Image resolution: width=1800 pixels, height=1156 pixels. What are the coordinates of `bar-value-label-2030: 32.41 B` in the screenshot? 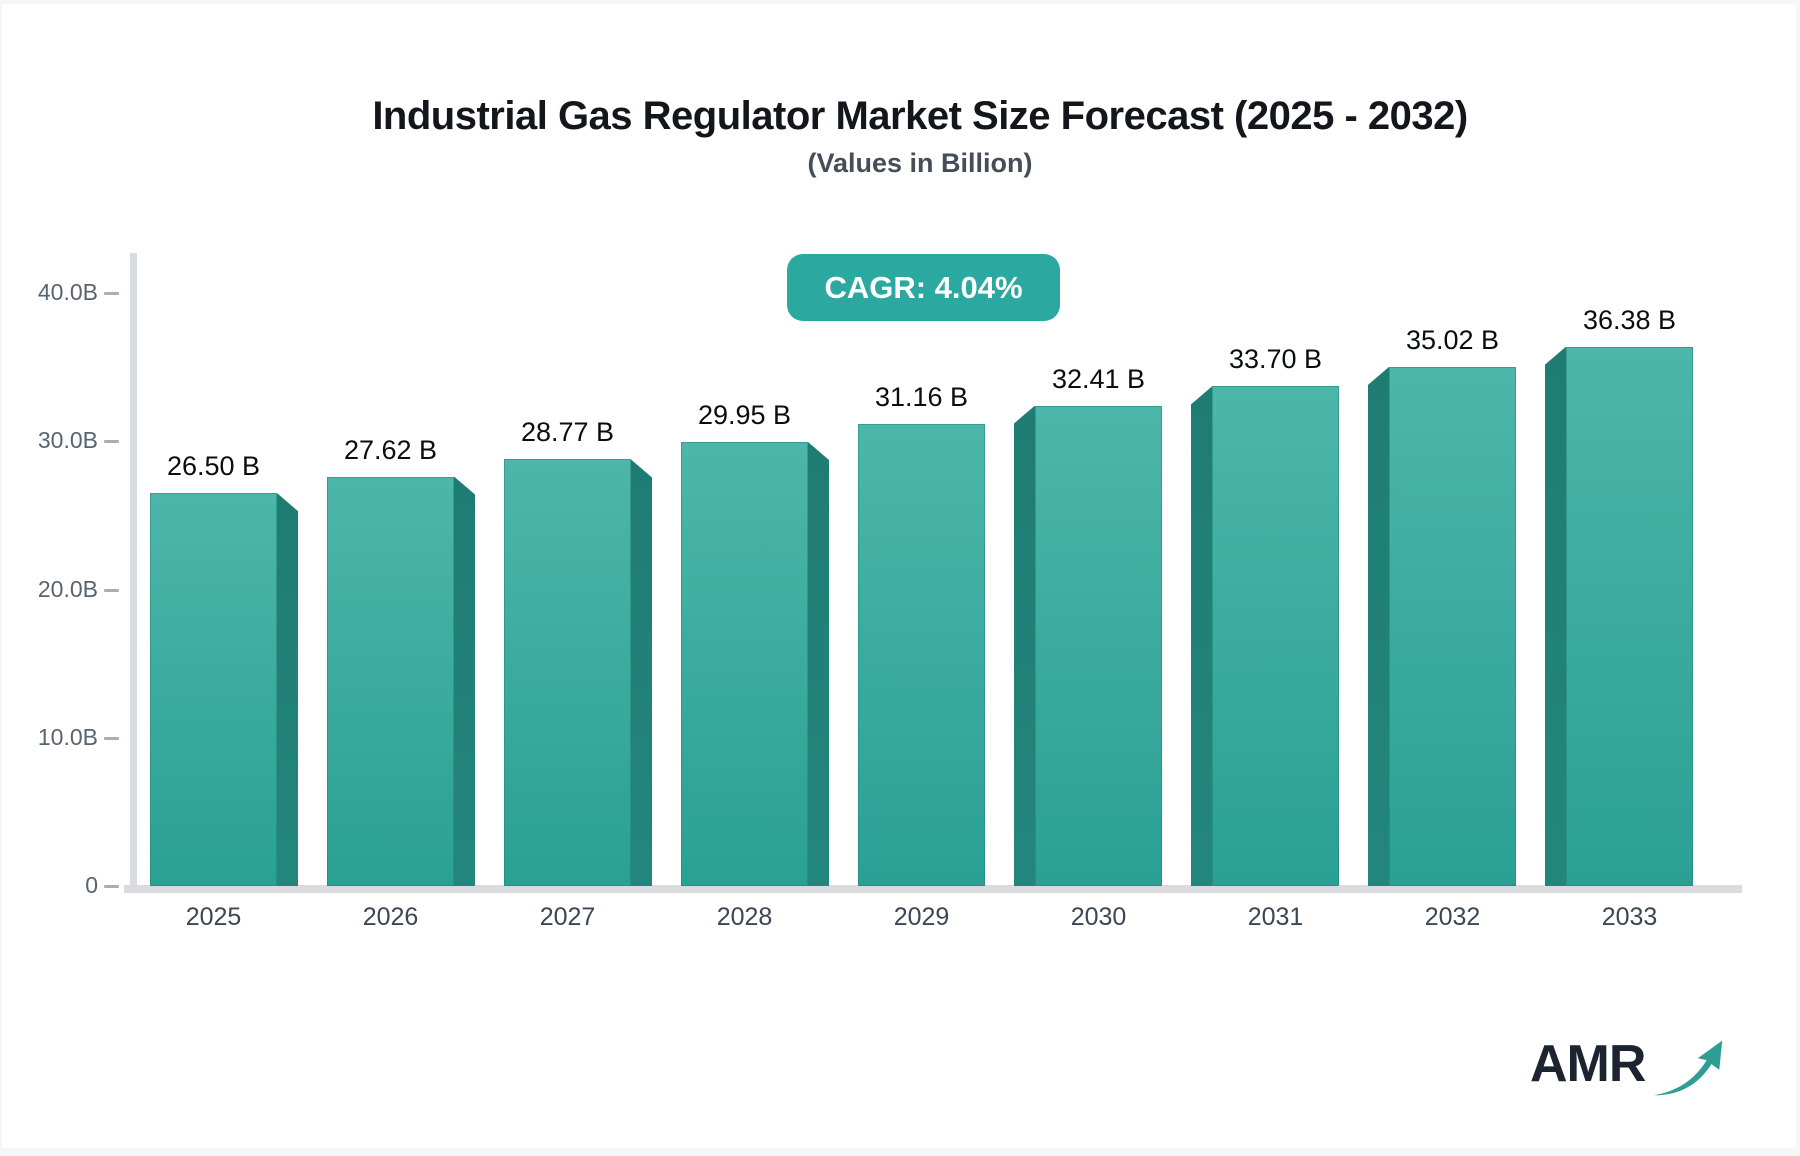 It's located at (1098, 378).